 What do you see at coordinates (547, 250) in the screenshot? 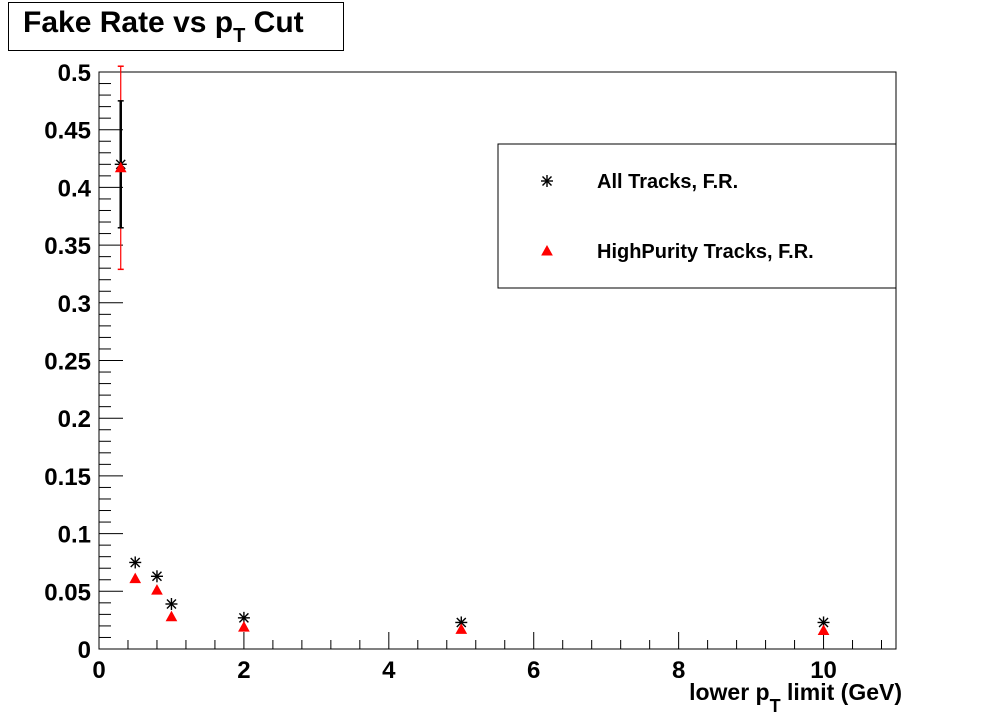
I see `legend-highpurity-marker` at bounding box center [547, 250].